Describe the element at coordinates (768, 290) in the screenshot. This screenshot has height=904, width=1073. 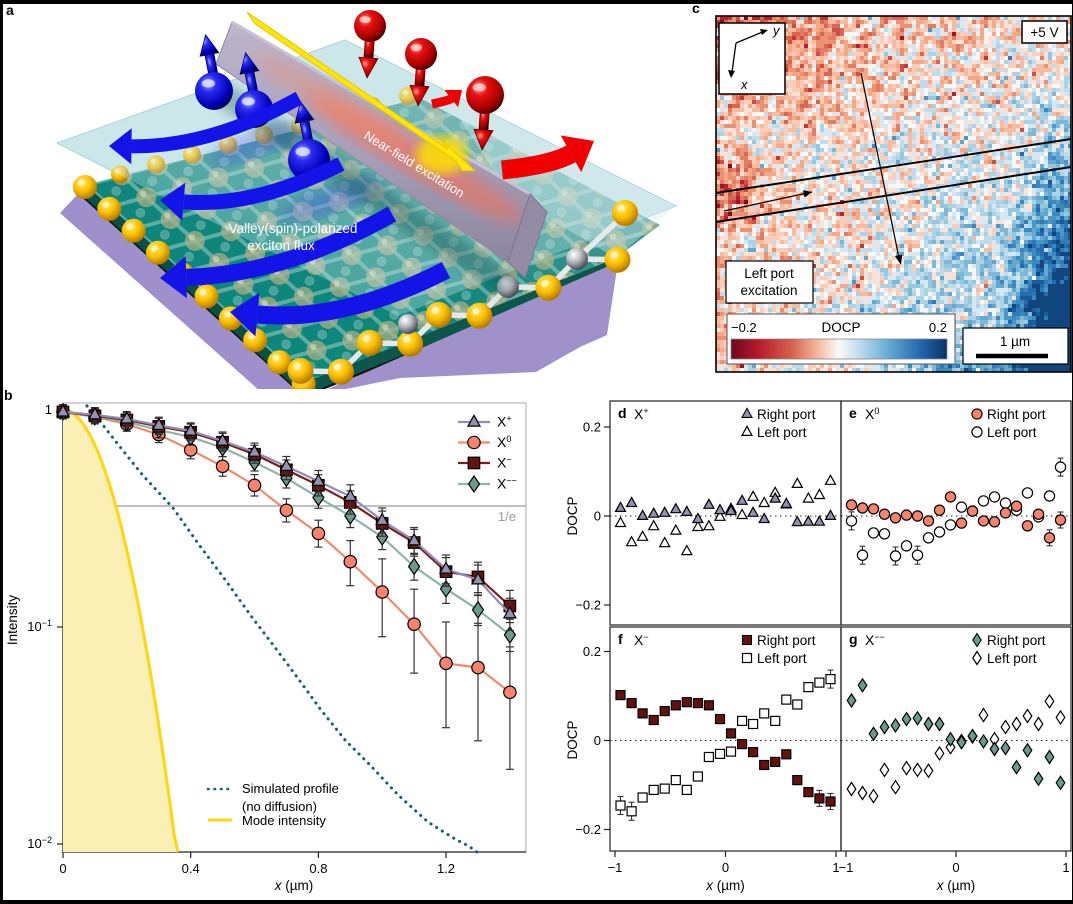
I see `svg-text: excitation` at that location.